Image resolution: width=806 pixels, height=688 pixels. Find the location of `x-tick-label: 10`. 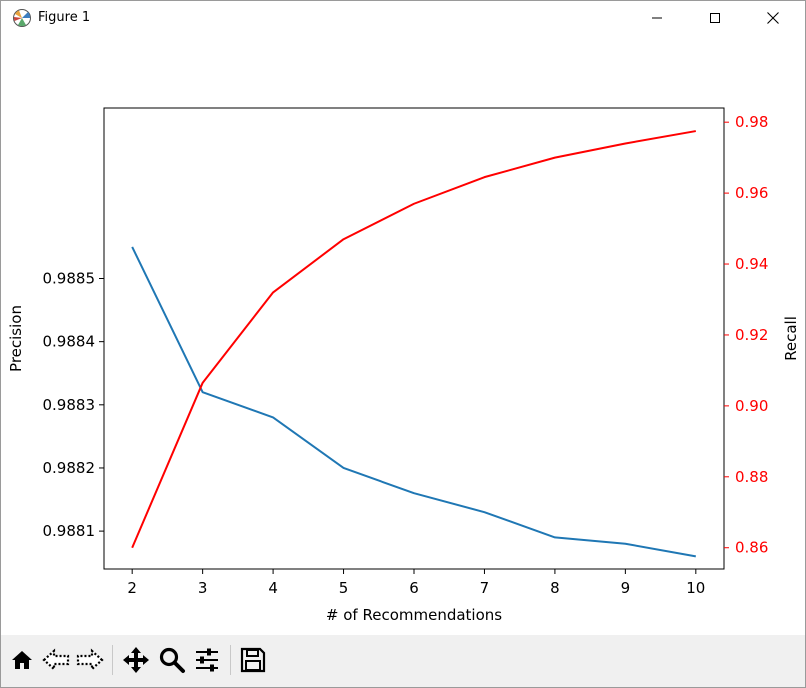

x-tick-label: 10 is located at coordinates (695, 588).